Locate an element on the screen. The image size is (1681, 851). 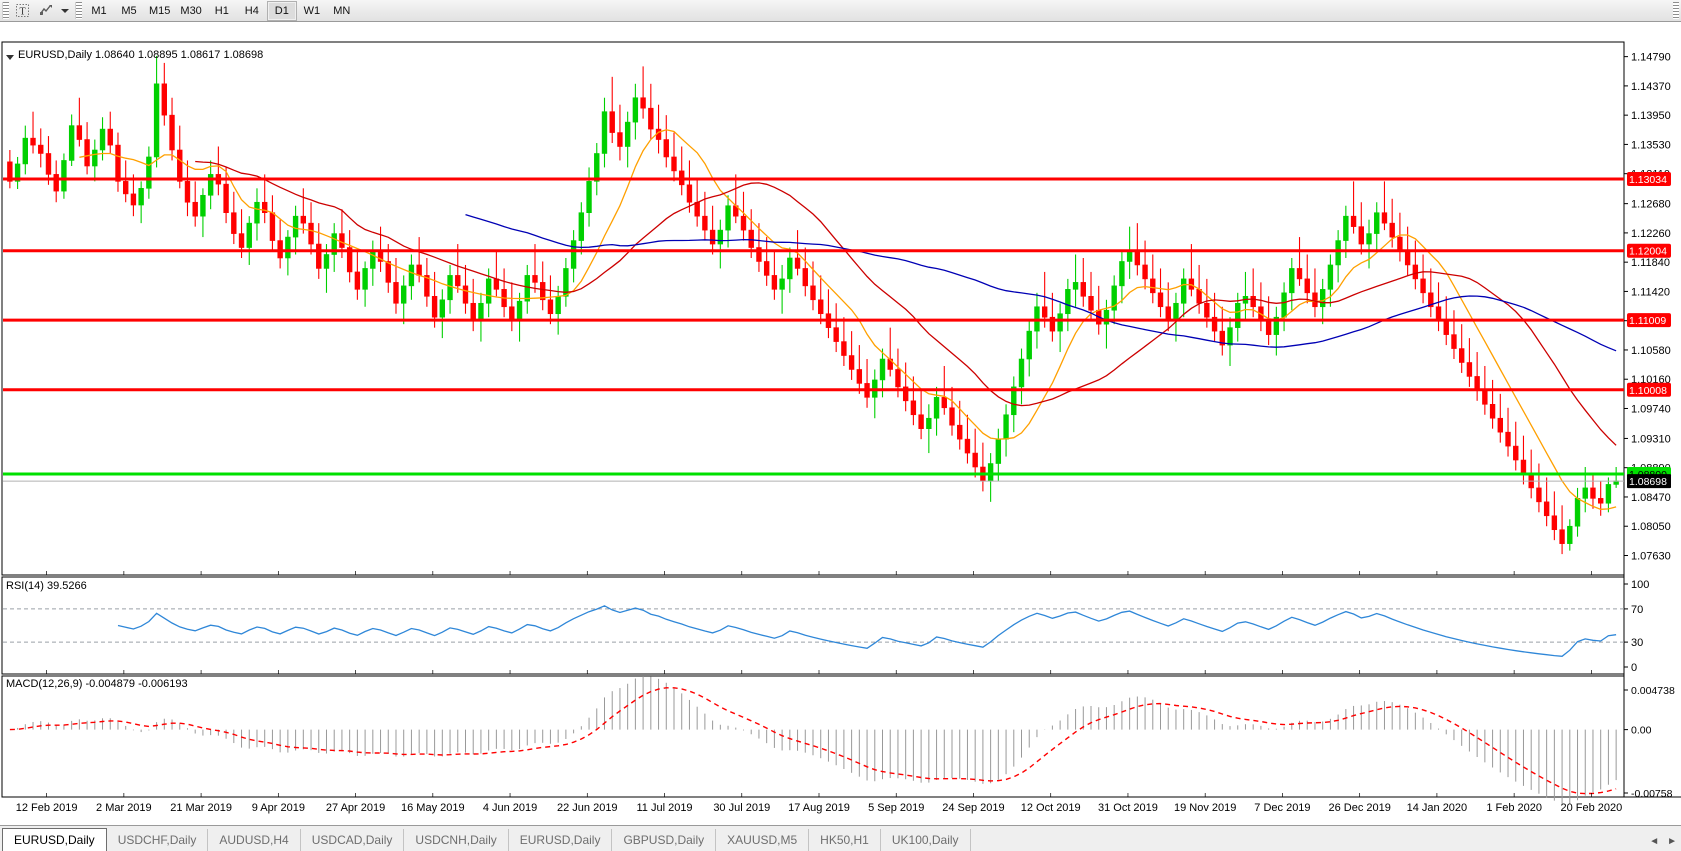
rsi-tick-label: 0 is located at coordinates (1634, 668).